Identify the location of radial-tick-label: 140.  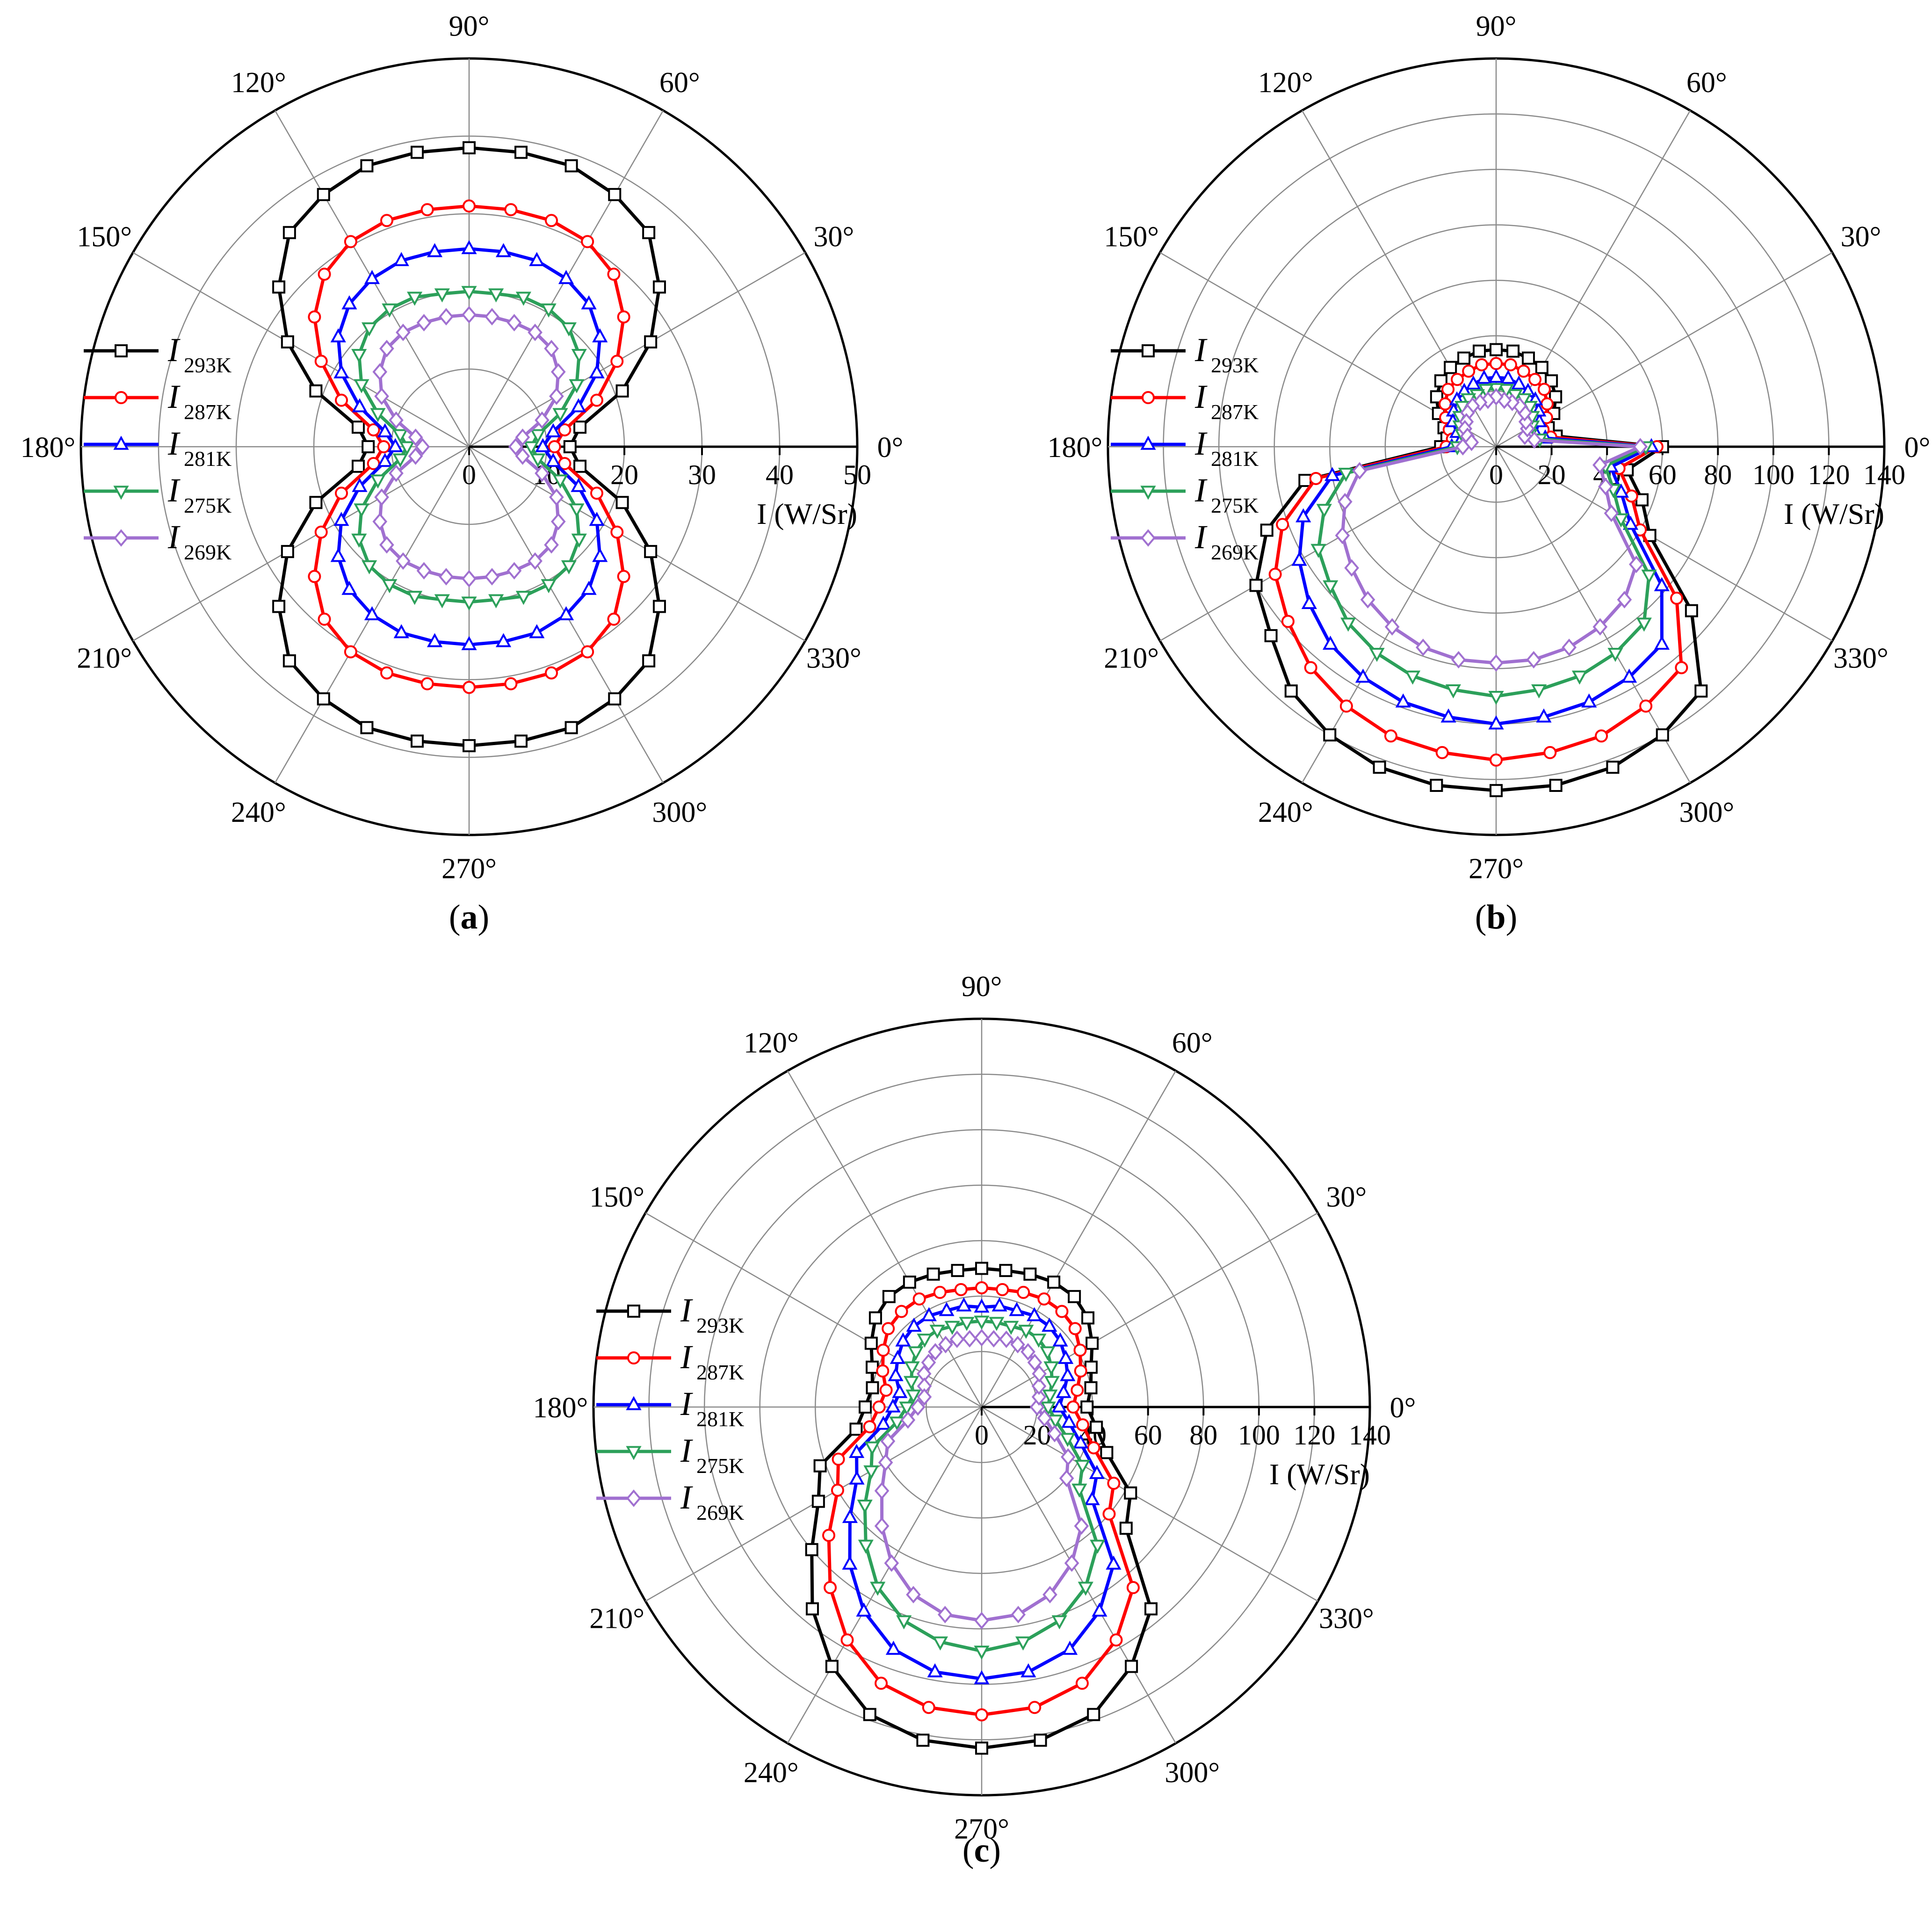
(1370, 1435).